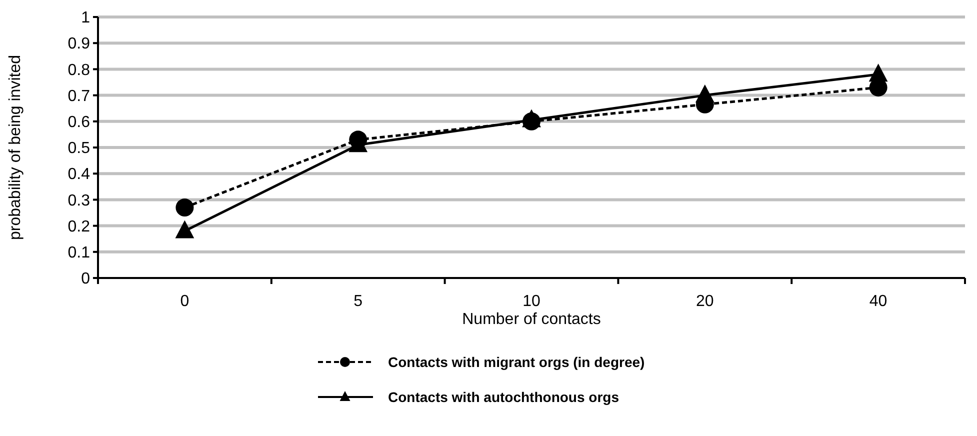 Image resolution: width=977 pixels, height=436 pixels. What do you see at coordinates (79, 70) in the screenshot?
I see `y-tick-label: 0.8` at bounding box center [79, 70].